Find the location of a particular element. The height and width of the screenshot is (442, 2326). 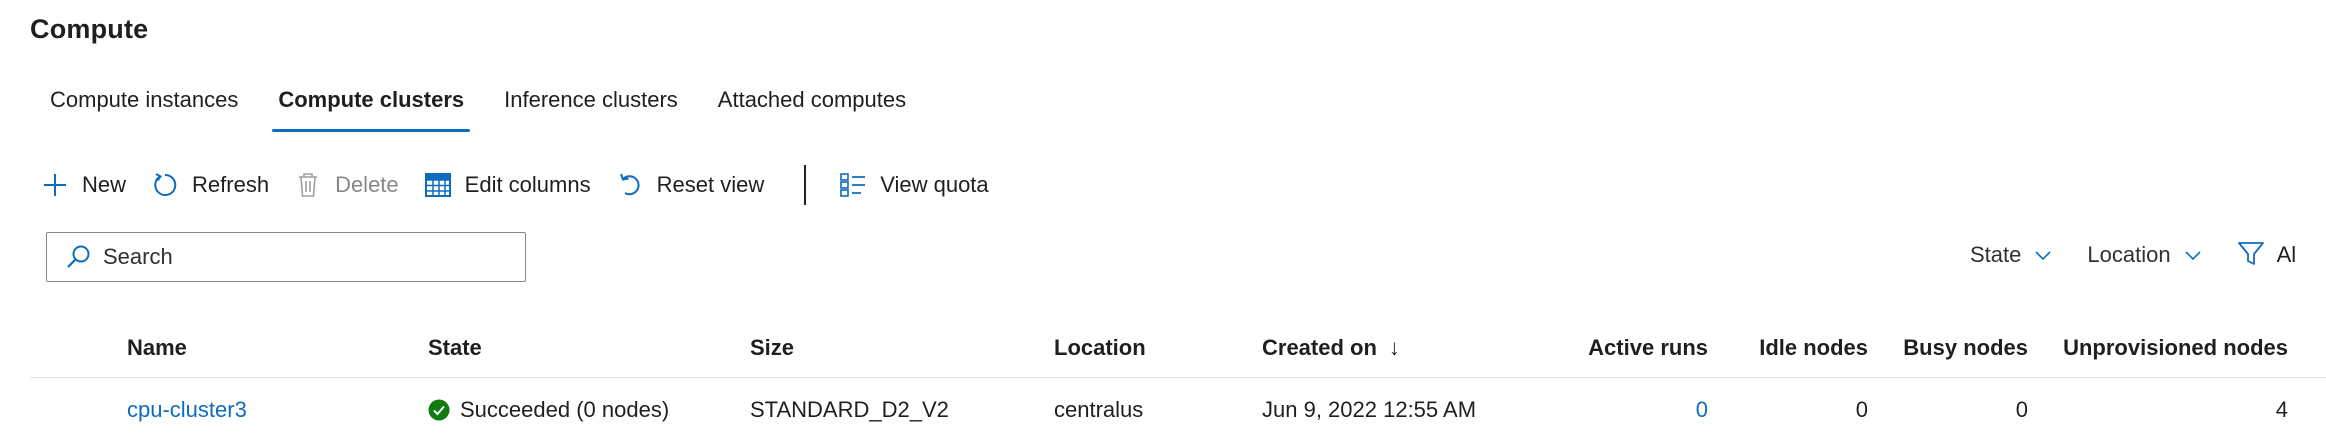

column-header-size: Size is located at coordinates (772, 347).